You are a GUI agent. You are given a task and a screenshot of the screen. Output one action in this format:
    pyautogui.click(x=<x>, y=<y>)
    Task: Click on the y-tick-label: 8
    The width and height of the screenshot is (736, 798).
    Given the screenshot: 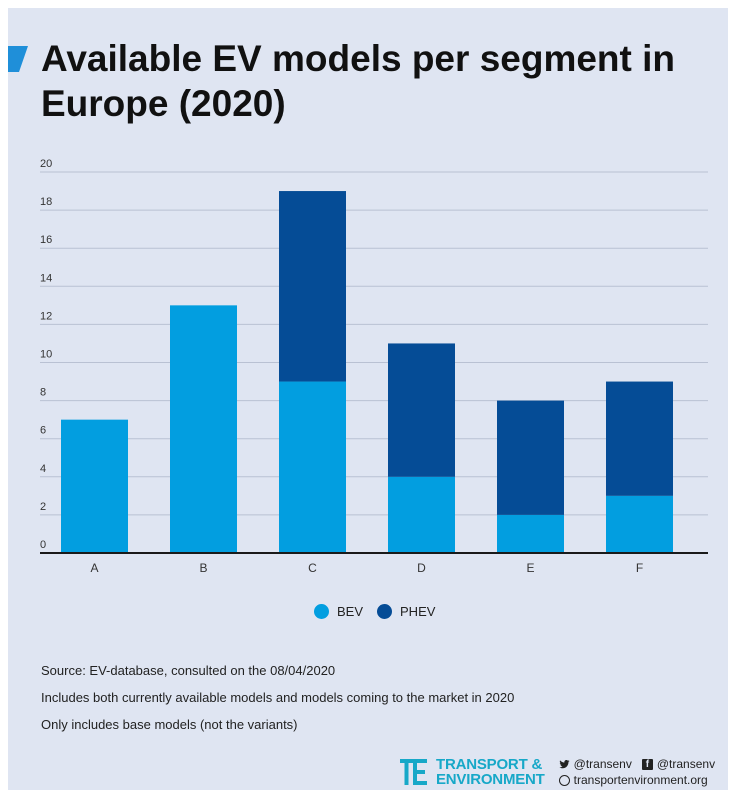 What is the action you would take?
    pyautogui.click(x=43, y=393)
    